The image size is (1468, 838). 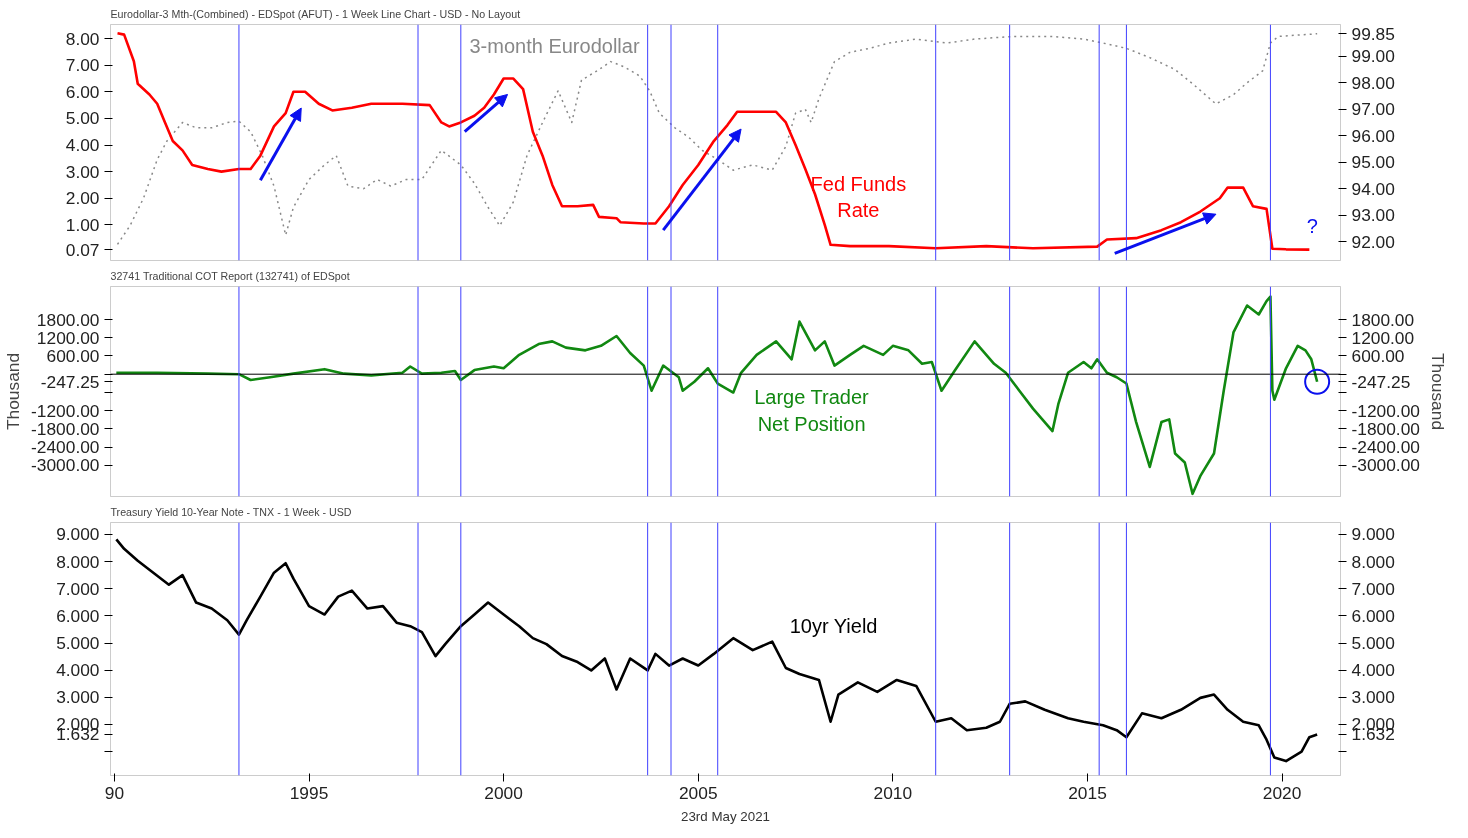 I want to click on y-tick-label: -1800.00, so click(x=65, y=428).